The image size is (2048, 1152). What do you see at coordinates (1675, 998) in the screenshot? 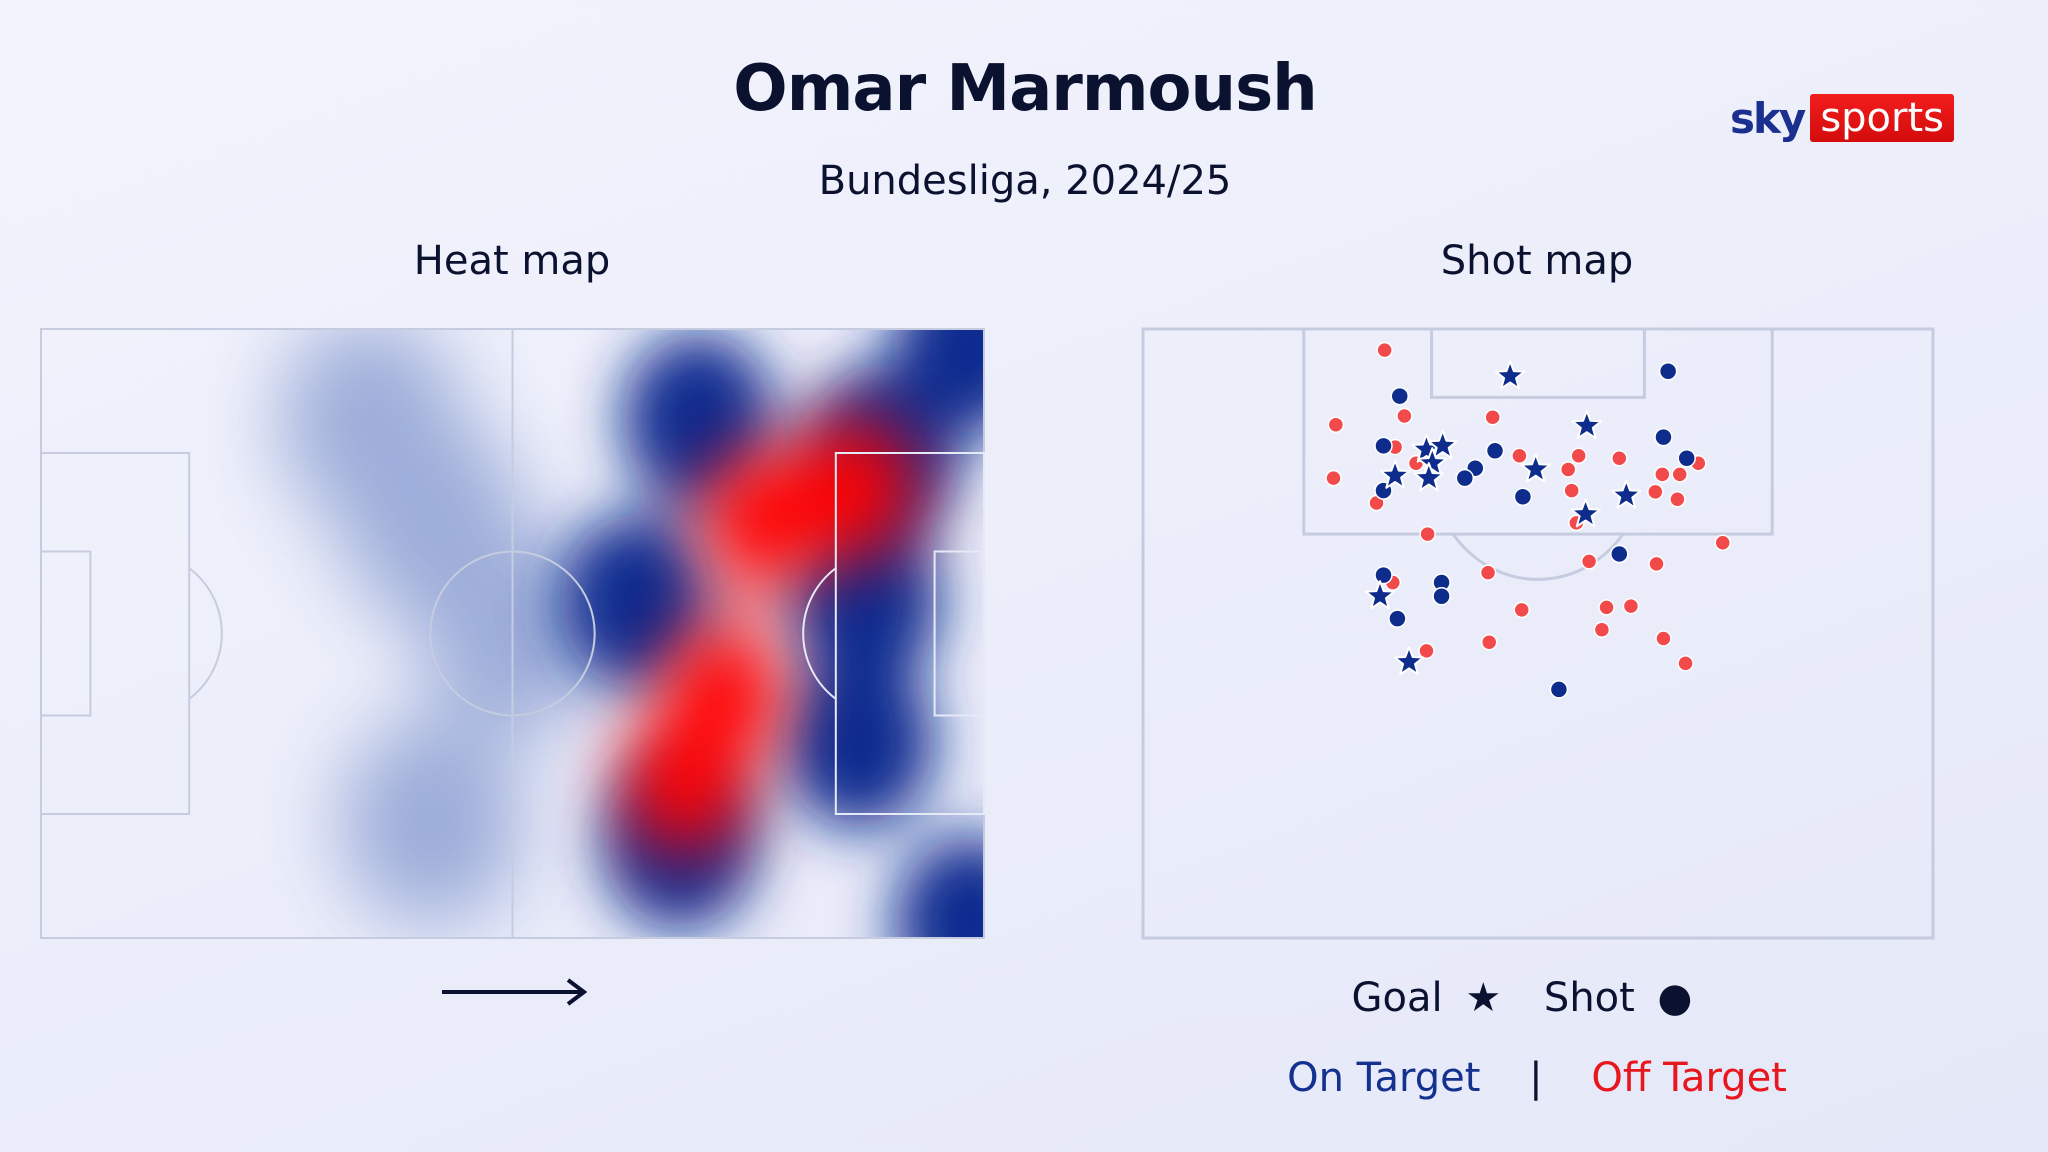
I see `circle-icon: ●` at bounding box center [1675, 998].